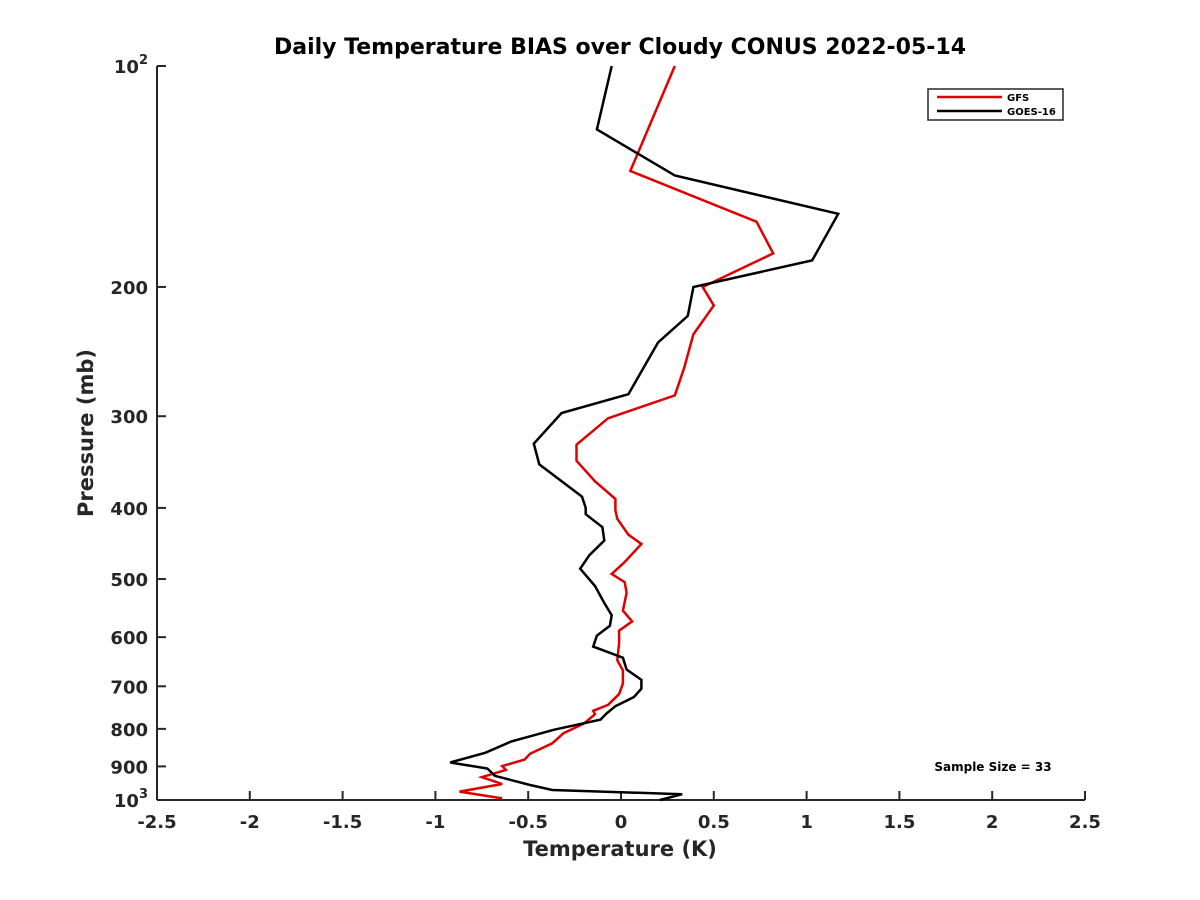 This screenshot has height=900, width=1200. What do you see at coordinates (86, 433) in the screenshot?
I see `y-axis-label: Pressure (mb)` at bounding box center [86, 433].